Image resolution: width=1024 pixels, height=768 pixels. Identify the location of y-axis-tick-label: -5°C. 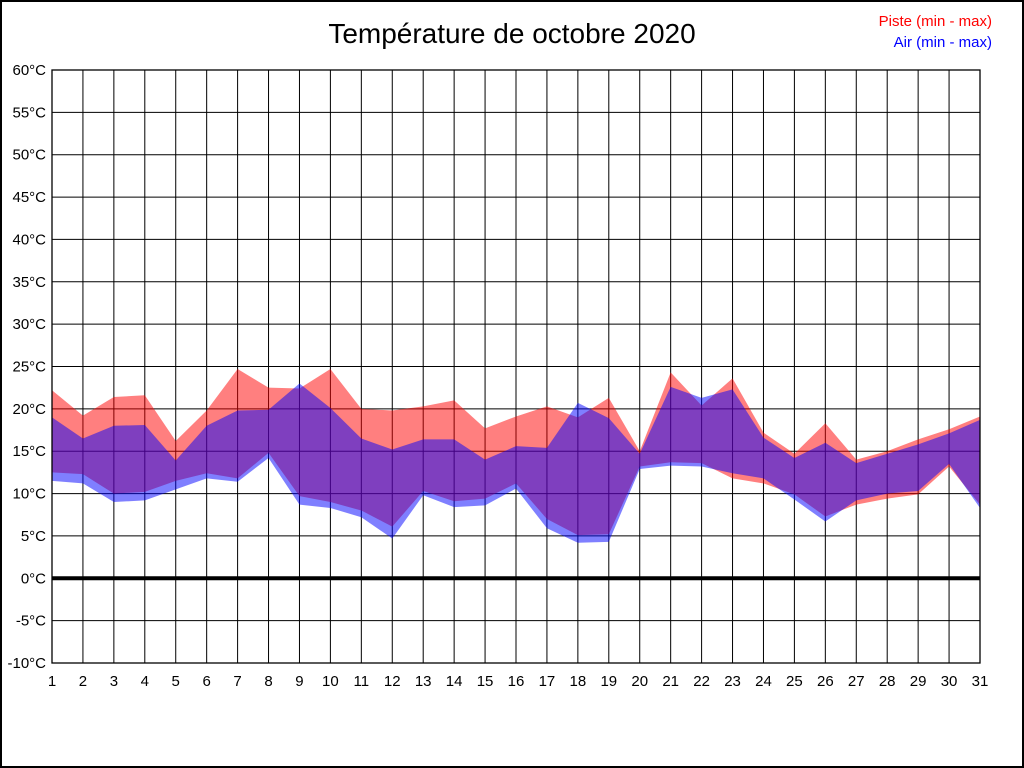
(31, 621).